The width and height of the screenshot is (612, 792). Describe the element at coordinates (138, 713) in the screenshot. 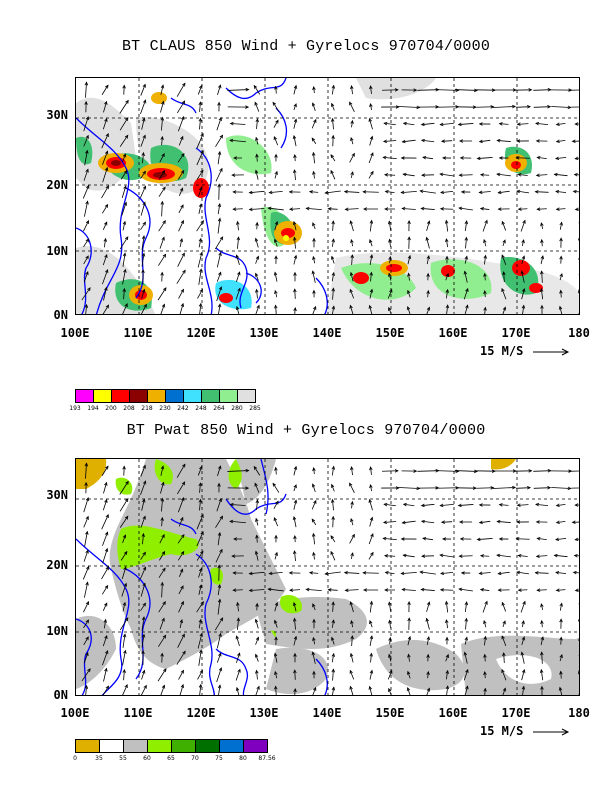

I see `panel2-x-label: 110E` at that location.